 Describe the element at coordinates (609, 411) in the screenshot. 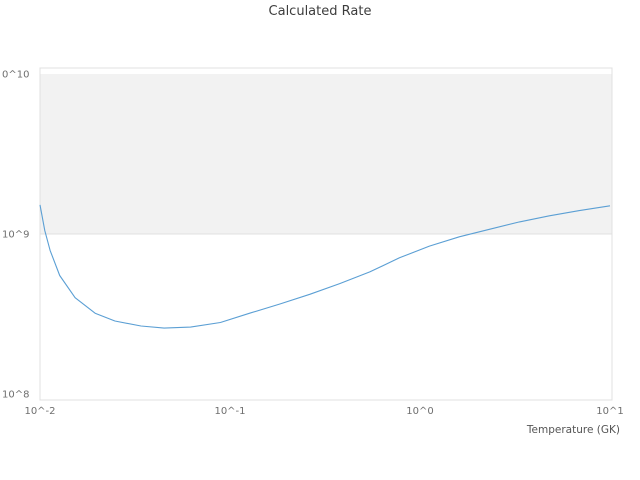

I see `x-tick-label: 10^1` at that location.